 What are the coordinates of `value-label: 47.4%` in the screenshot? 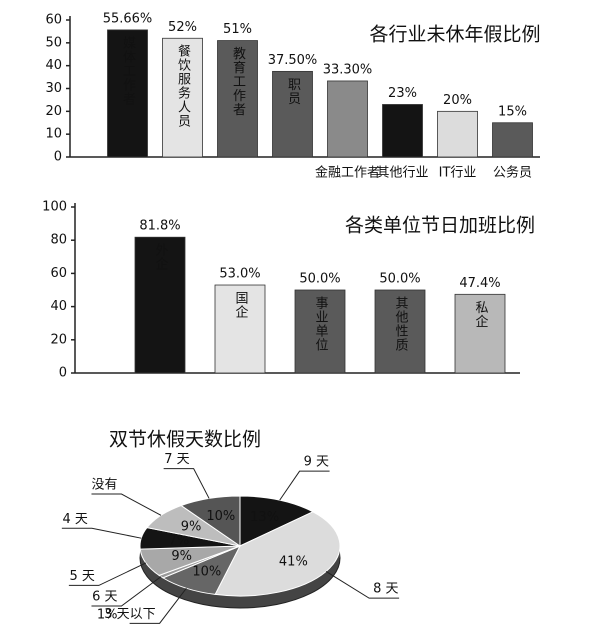 It's located at (479, 283).